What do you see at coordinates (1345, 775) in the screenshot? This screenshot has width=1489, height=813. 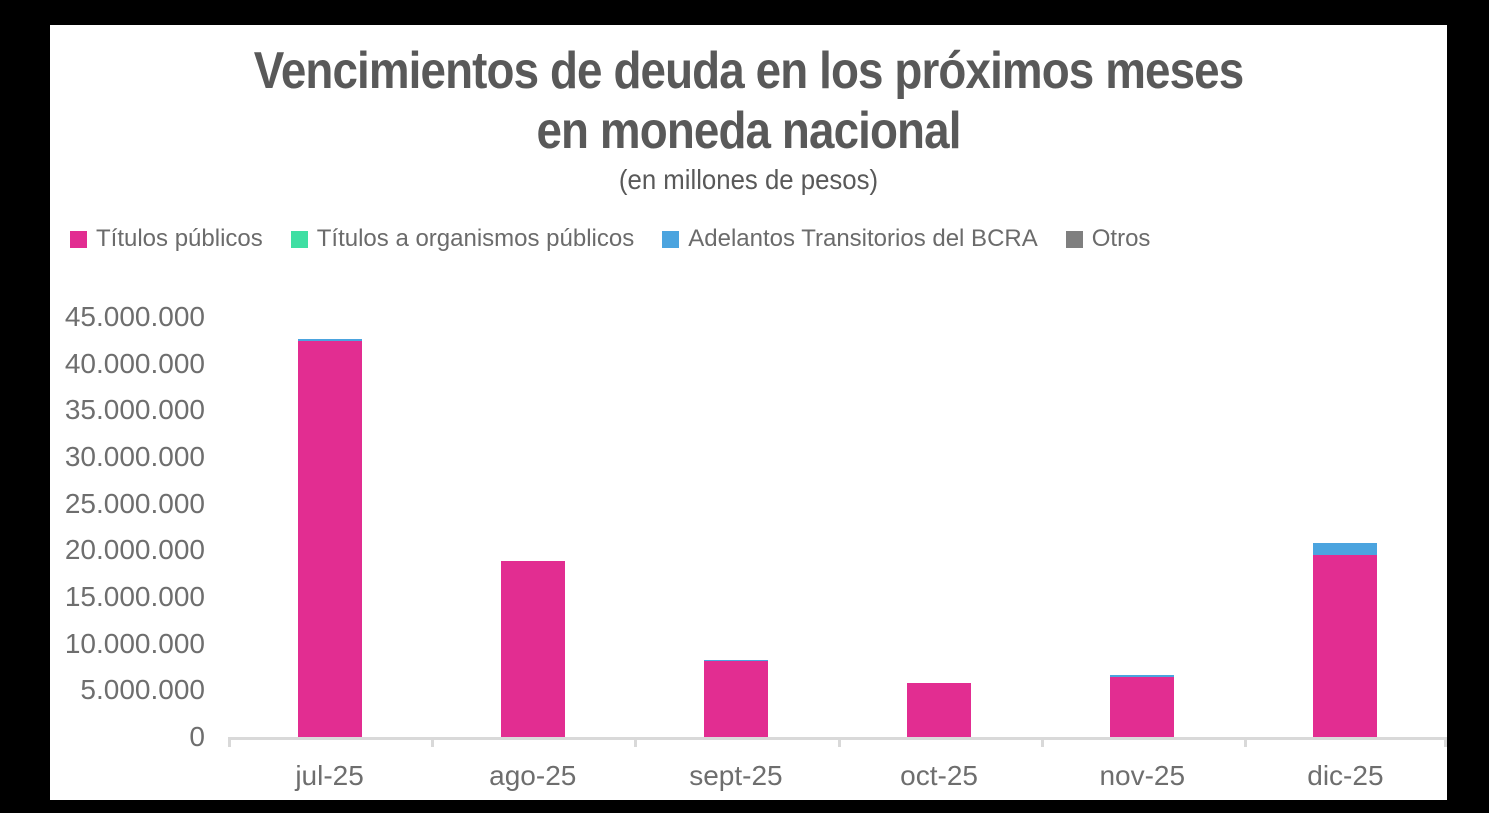 I see `x-tick-label: dic-25` at bounding box center [1345, 775].